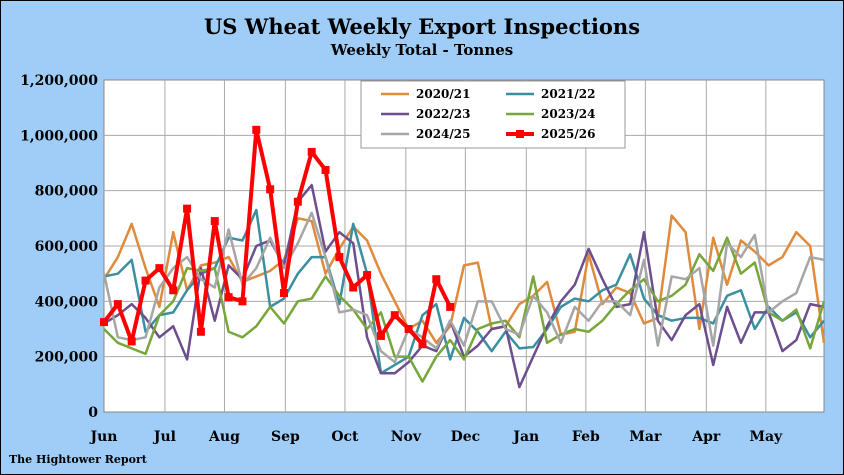 This screenshot has height=475, width=844. What do you see at coordinates (103, 437) in the screenshot?
I see `x-tick-label: Jun` at bounding box center [103, 437].